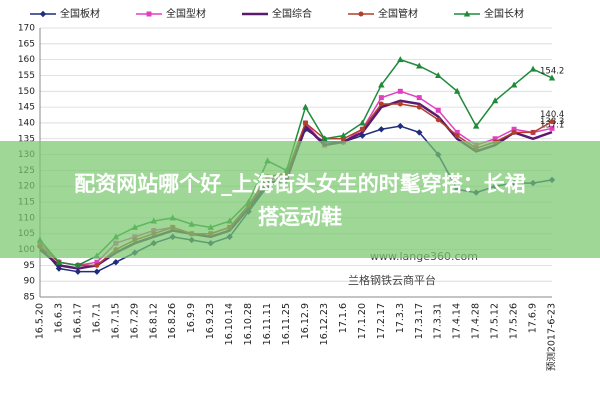  I want to click on x-tick-label: 16.9.9, so click(191, 318).